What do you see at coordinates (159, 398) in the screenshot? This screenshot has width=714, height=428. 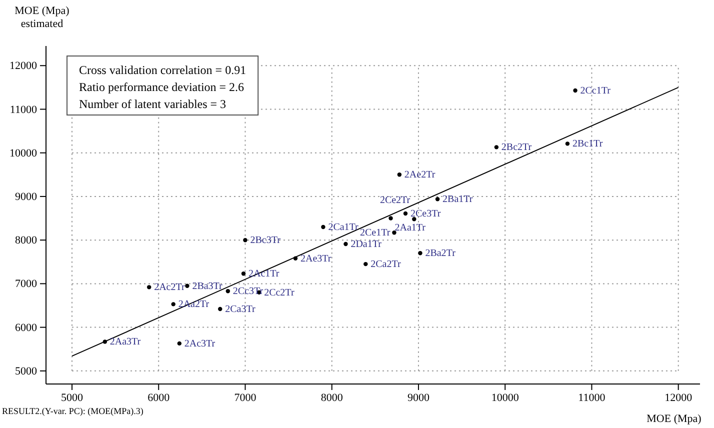 I see `x-tick-label: 6000` at bounding box center [159, 398].